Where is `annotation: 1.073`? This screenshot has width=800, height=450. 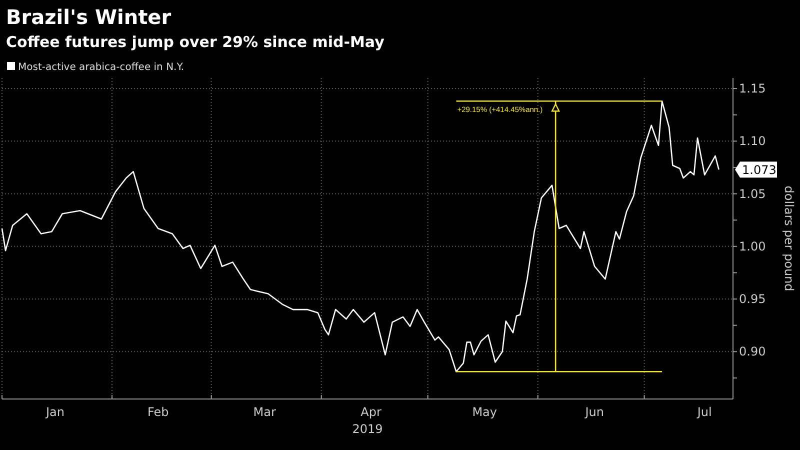 annotation: 1.073 is located at coordinates (759, 170).